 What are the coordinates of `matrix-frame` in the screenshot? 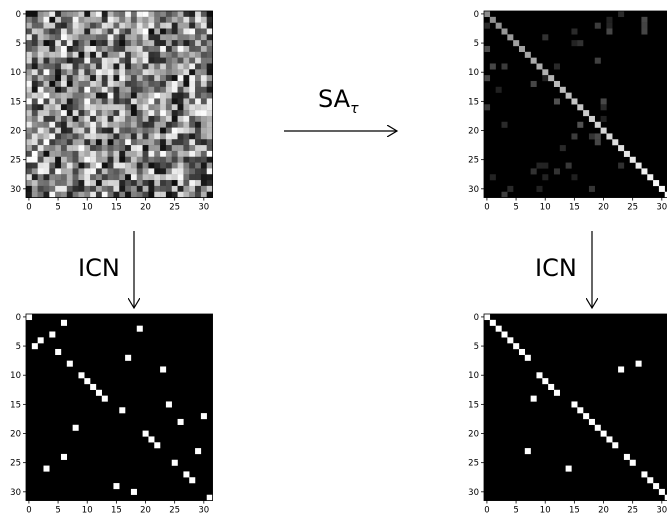 It's located at (119, 407).